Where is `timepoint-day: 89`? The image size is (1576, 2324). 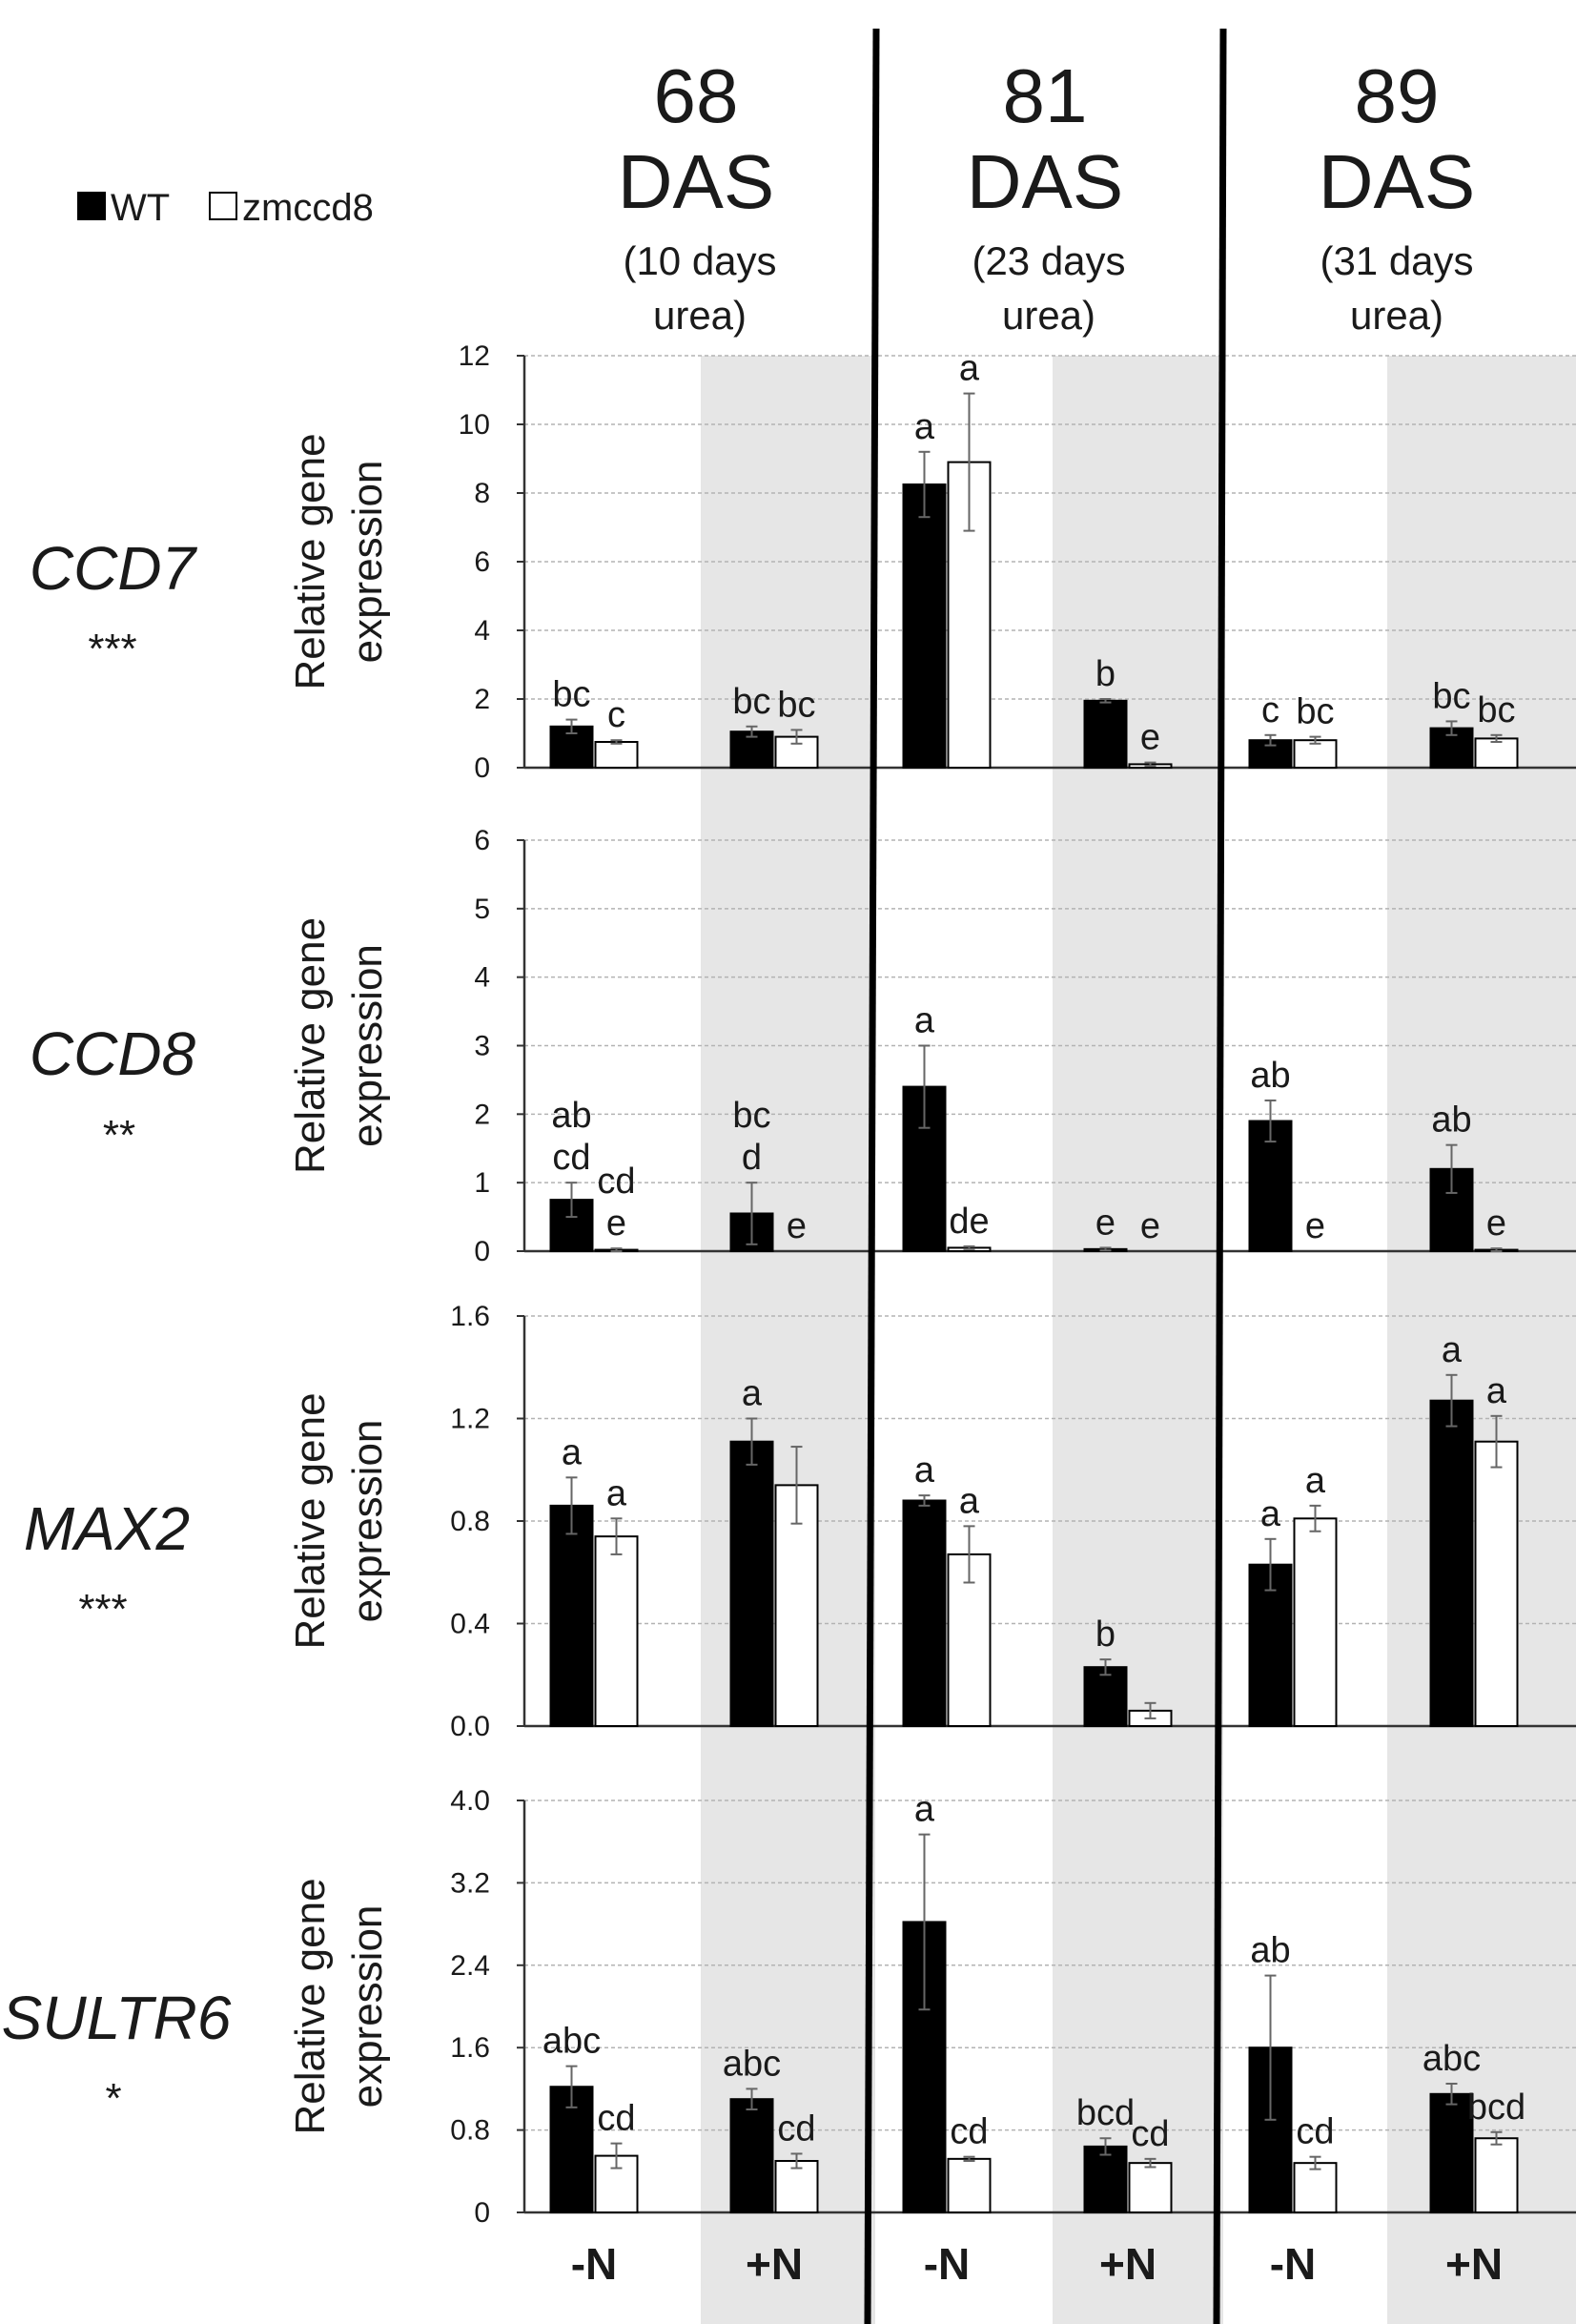 timepoint-day: 89 is located at coordinates (1397, 95).